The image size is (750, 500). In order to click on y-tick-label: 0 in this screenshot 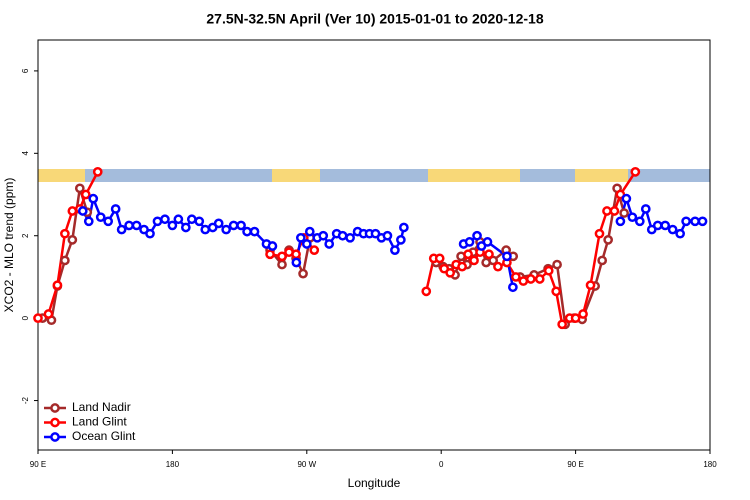, I will do `click(25, 317)`.